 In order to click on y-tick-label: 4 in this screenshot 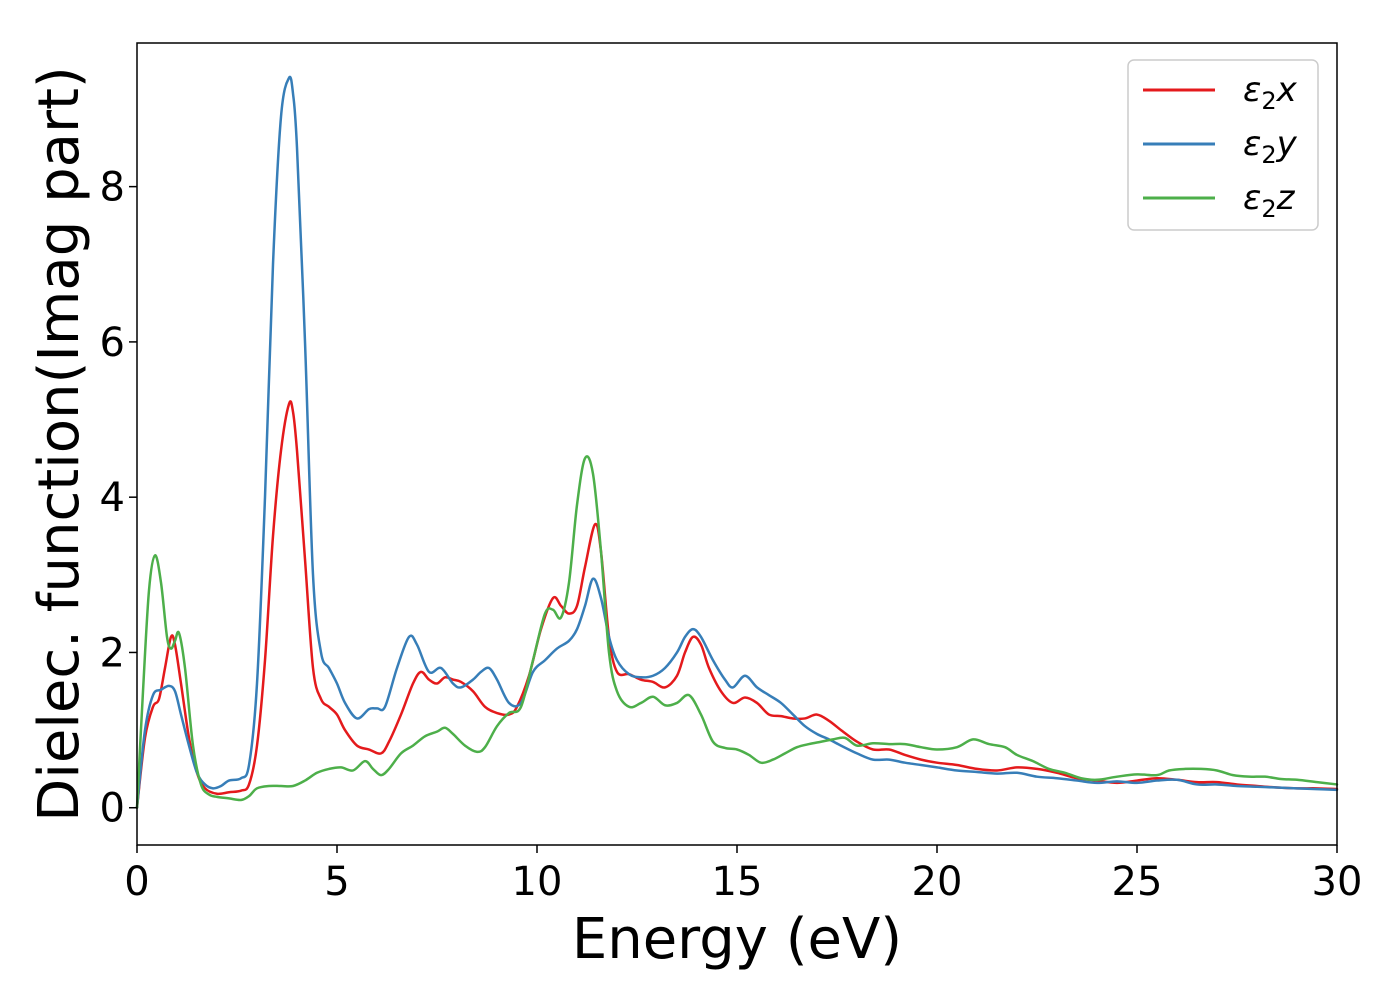, I will do `click(112, 498)`.